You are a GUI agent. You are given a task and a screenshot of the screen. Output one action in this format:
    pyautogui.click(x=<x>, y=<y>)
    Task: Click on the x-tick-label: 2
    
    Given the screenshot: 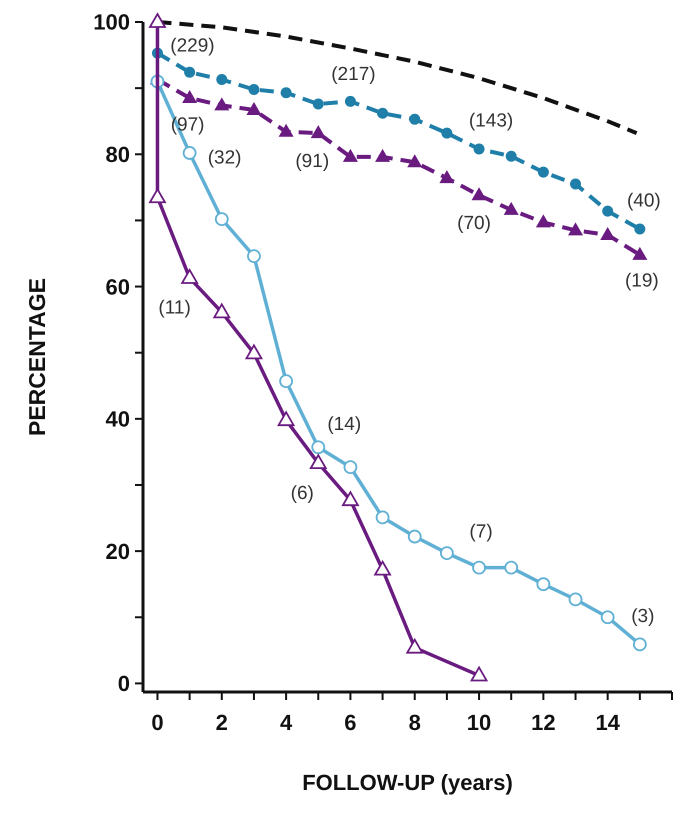 What is the action you would take?
    pyautogui.click(x=222, y=722)
    